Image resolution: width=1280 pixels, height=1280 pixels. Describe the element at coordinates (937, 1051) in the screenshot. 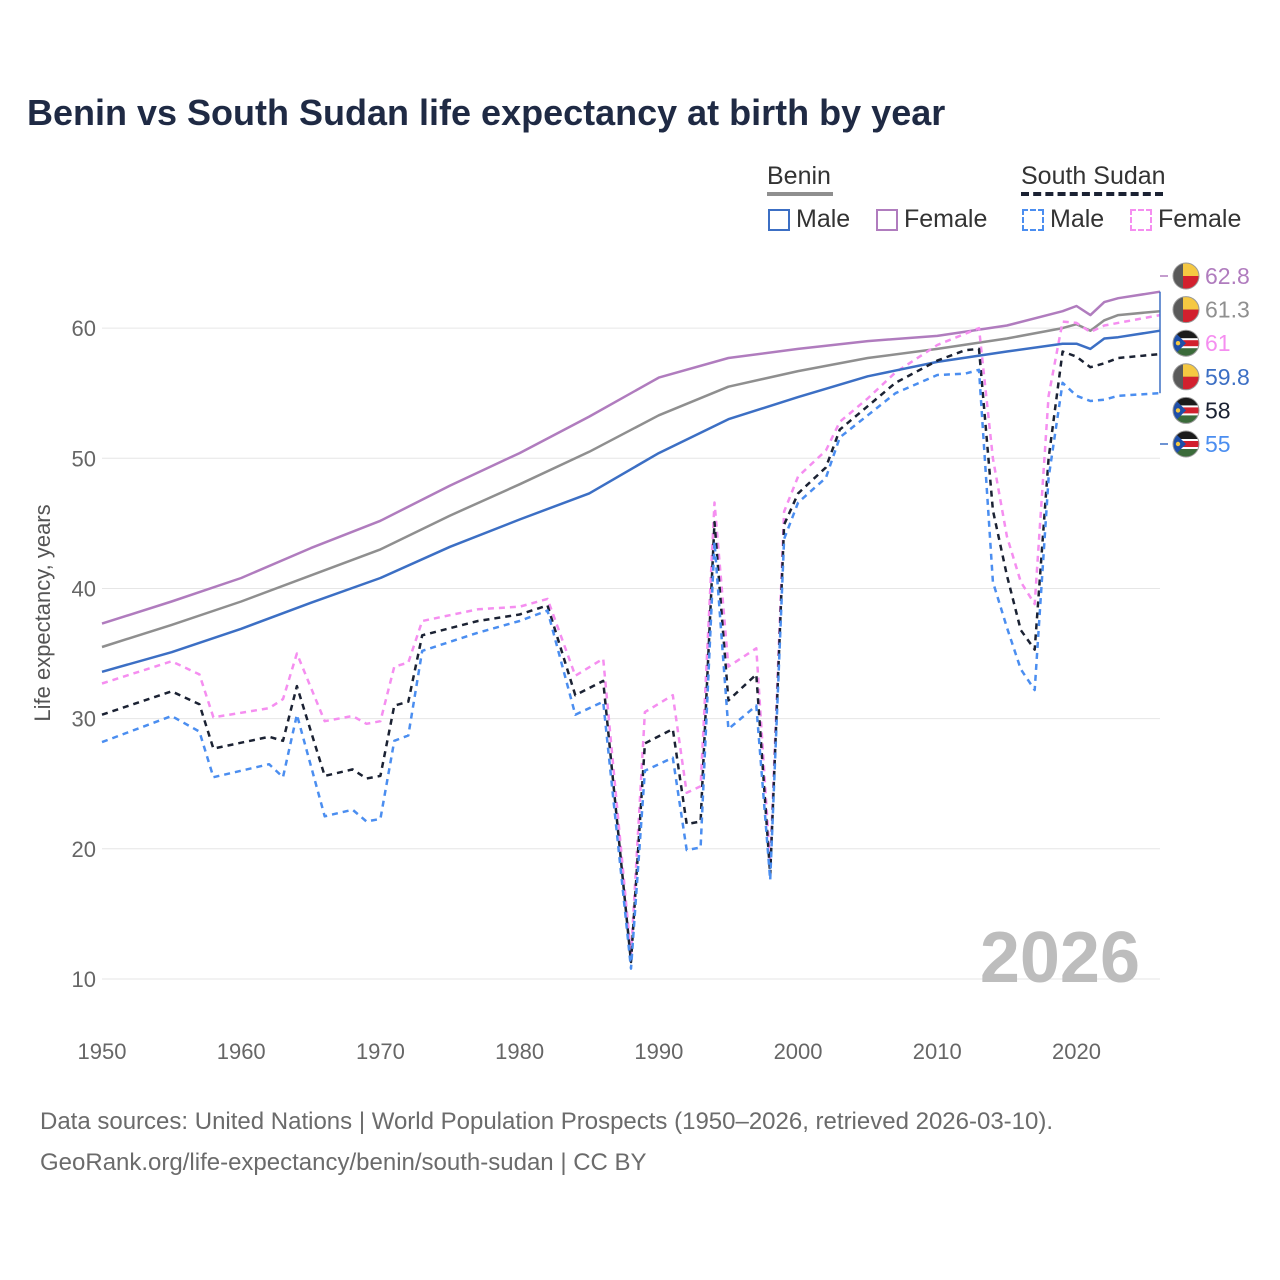

I see `x-tick-label: 2010` at that location.